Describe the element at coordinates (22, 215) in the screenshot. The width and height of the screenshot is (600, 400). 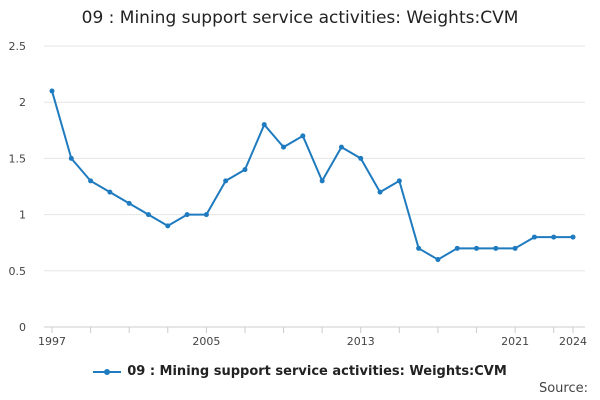
I see `y-tick-label: 1` at that location.